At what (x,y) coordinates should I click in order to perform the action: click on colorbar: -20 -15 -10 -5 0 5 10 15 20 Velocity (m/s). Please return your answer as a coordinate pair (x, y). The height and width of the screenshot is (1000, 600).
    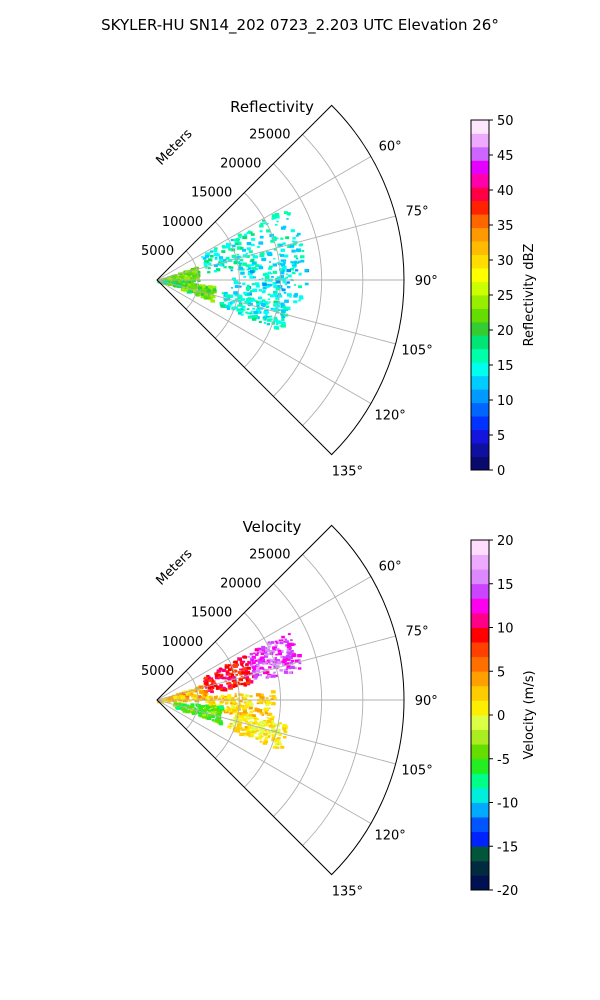
    Looking at the image, I should click on (503, 716).